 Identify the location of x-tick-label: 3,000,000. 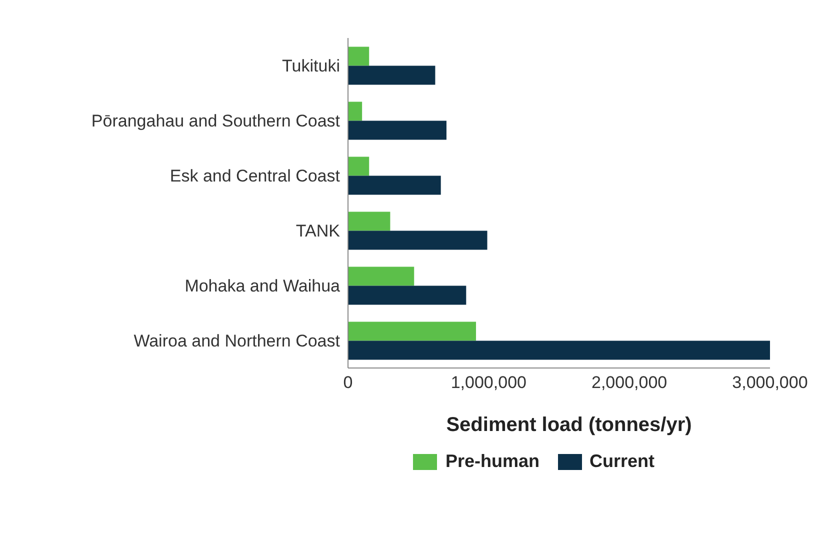
(770, 382).